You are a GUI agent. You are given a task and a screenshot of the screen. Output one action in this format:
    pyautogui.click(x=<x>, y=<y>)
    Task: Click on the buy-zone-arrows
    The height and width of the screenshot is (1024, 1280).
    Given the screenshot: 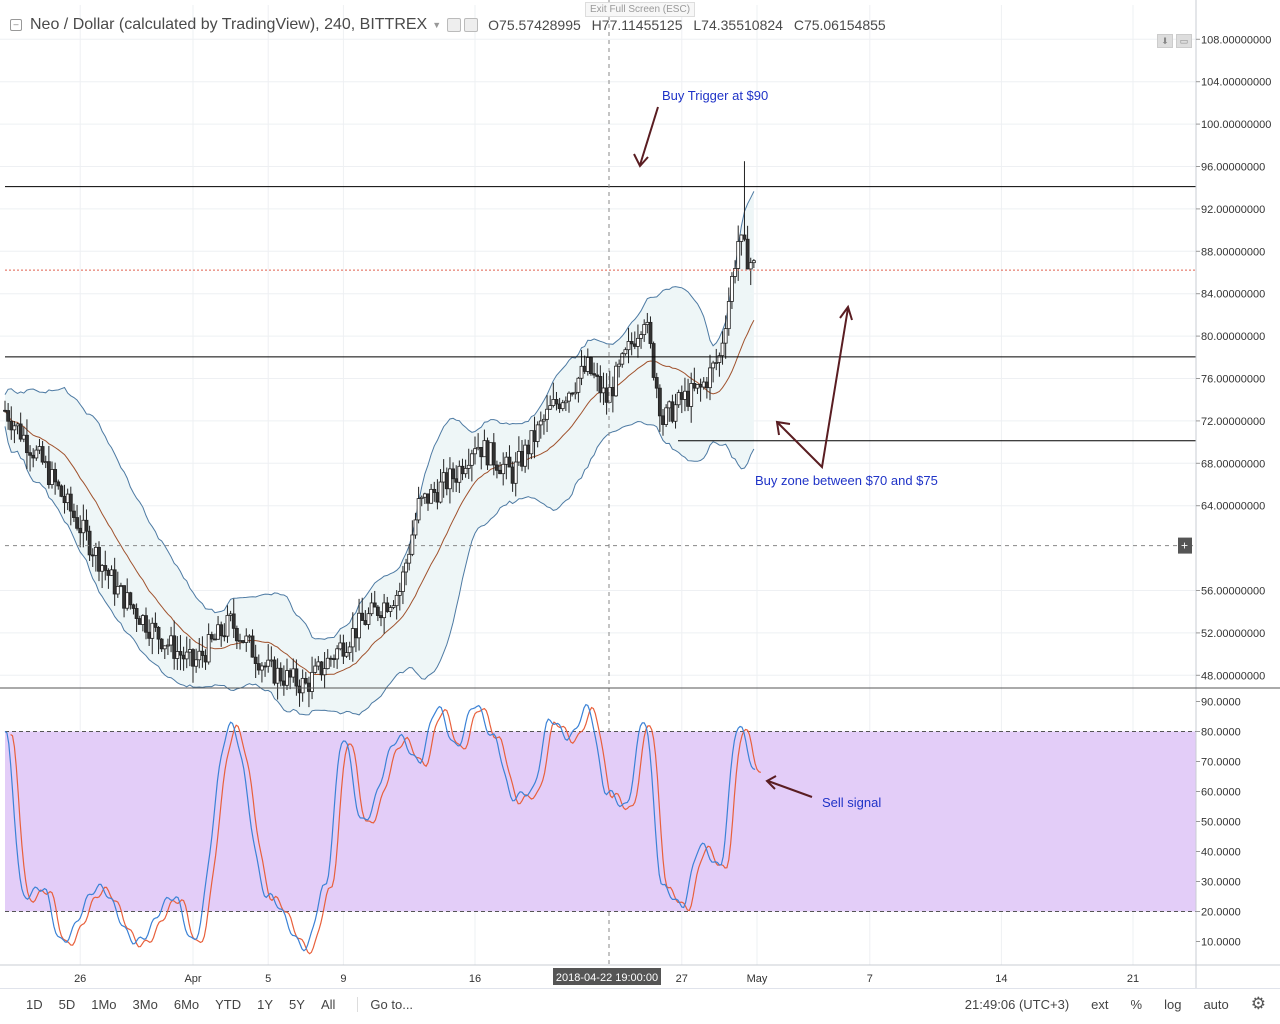 What is the action you would take?
    pyautogui.click(x=813, y=388)
    